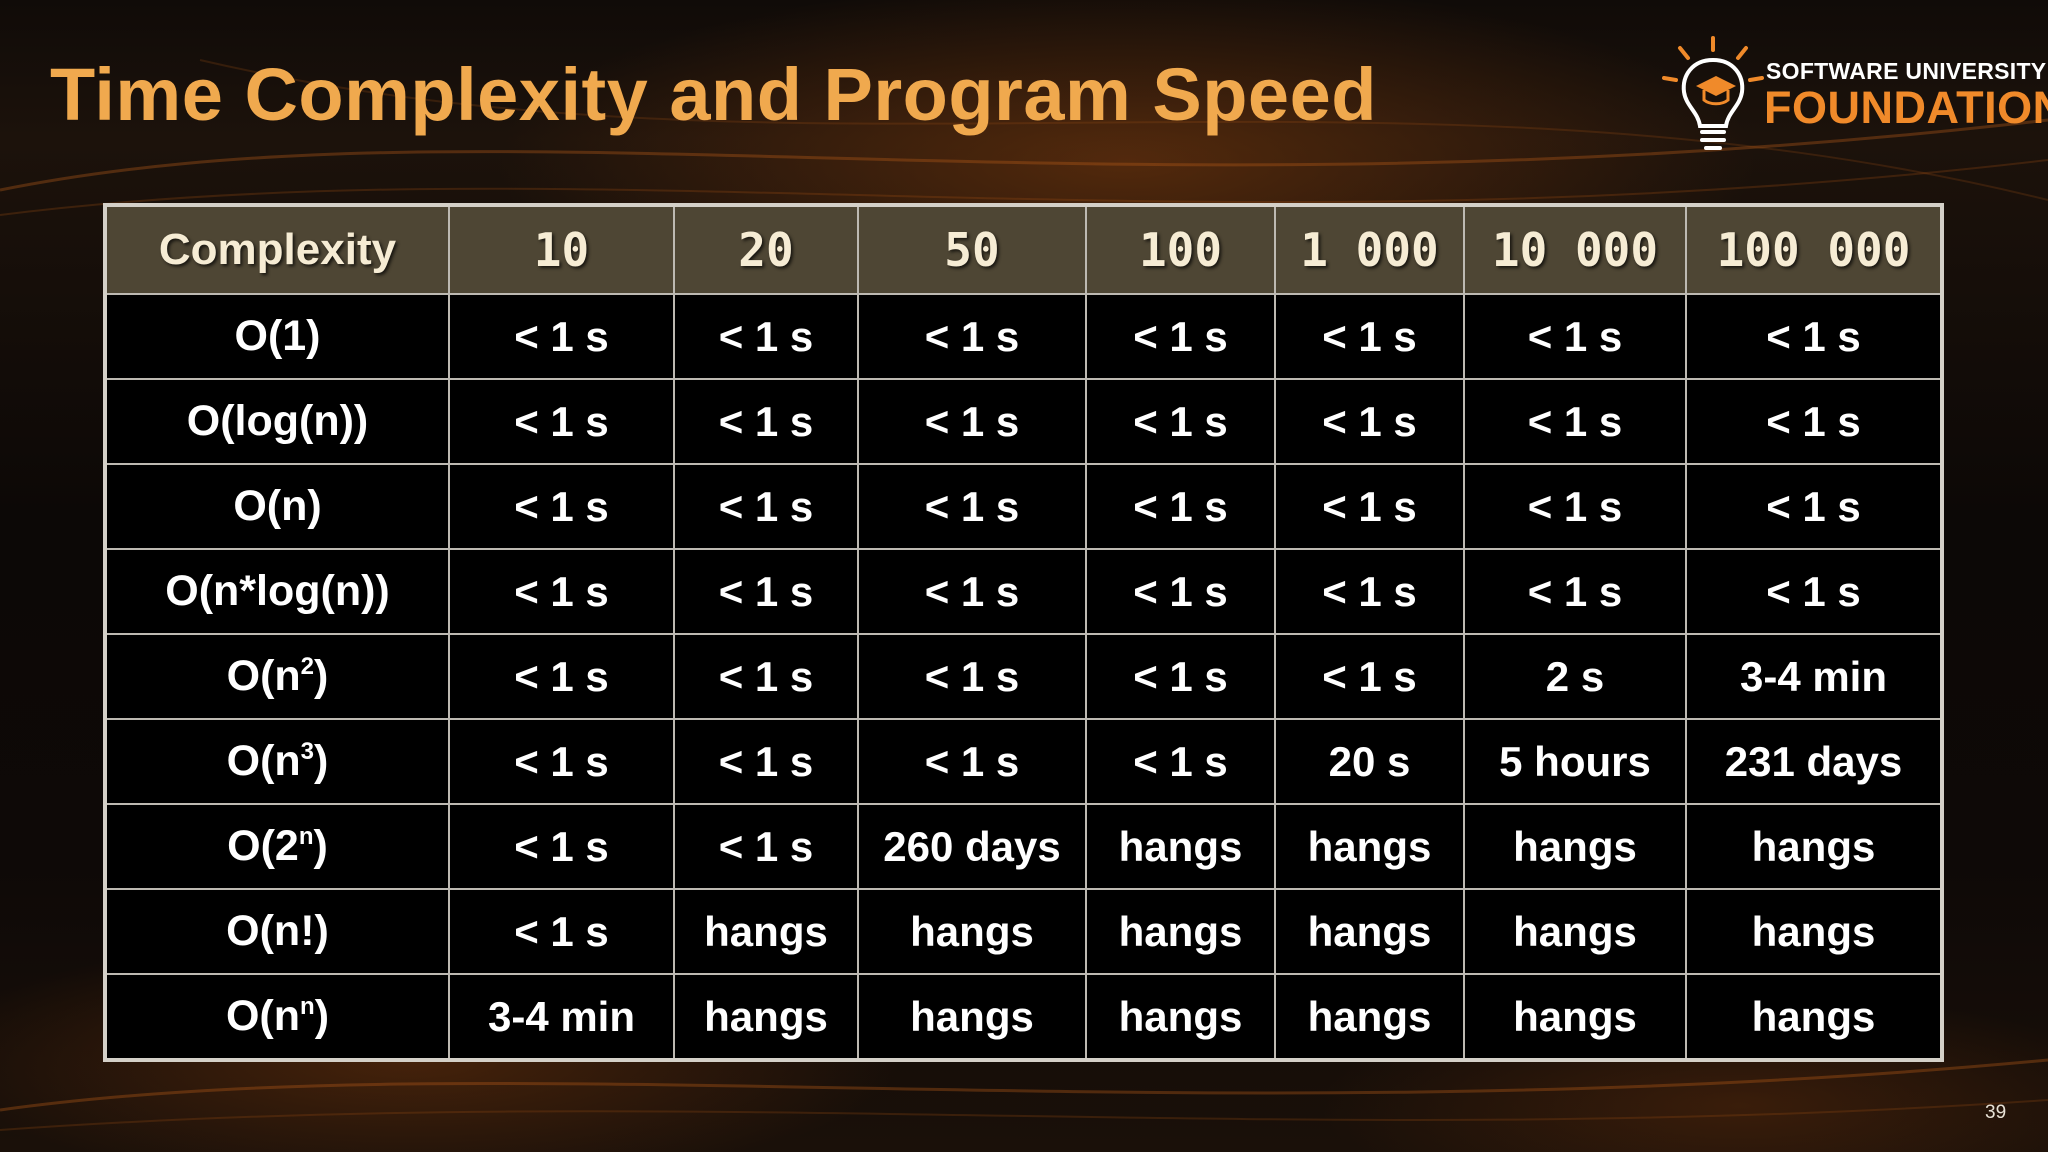 Image resolution: width=2048 pixels, height=1152 pixels. What do you see at coordinates (1996, 1112) in the screenshot?
I see `page-number: 39` at bounding box center [1996, 1112].